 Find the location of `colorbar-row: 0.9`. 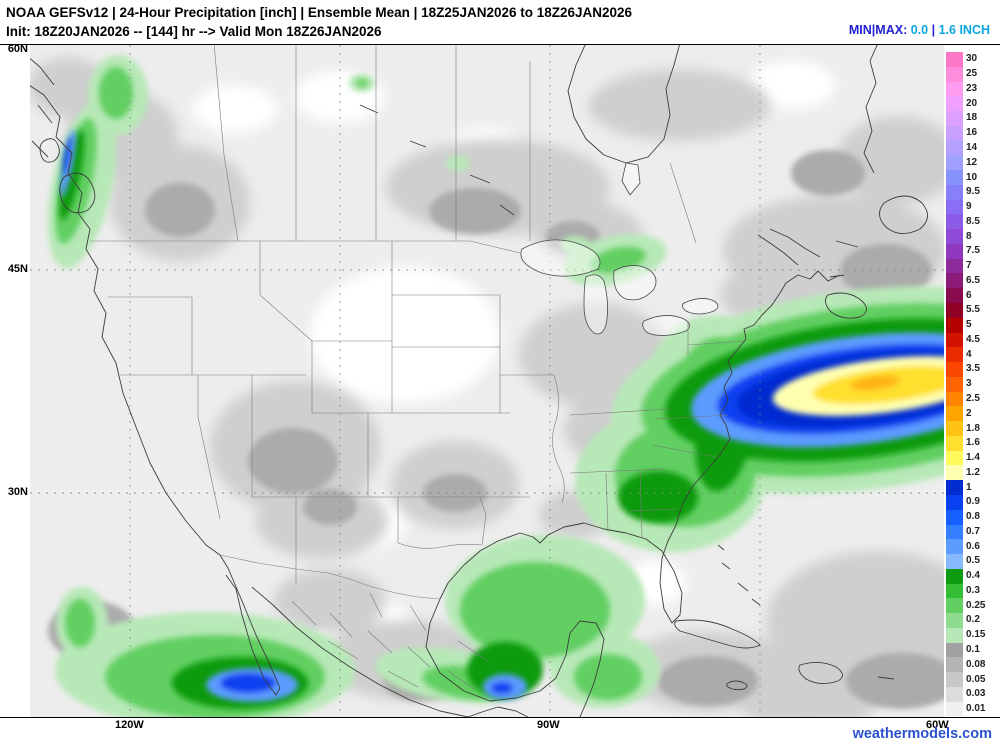

colorbar-row: 0.9 is located at coordinates (965, 502).